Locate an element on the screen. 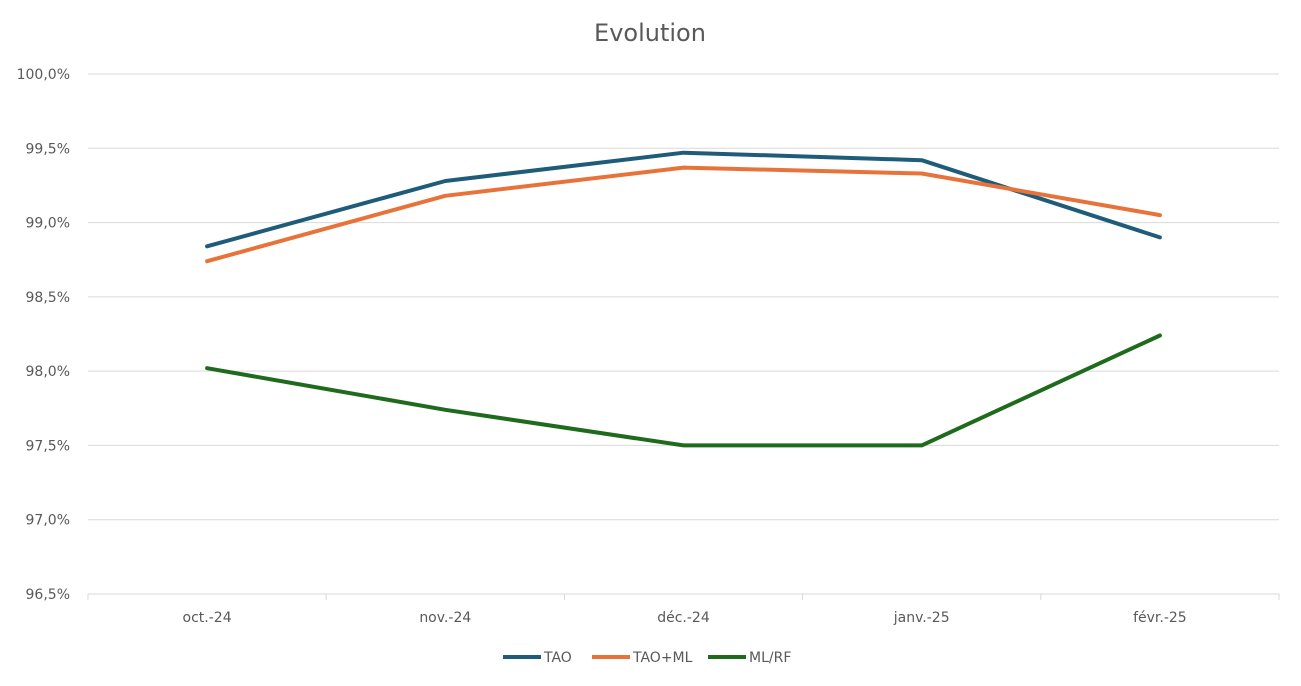 This screenshot has width=1301, height=686. x-tick-label: déc.-24 is located at coordinates (683, 618).